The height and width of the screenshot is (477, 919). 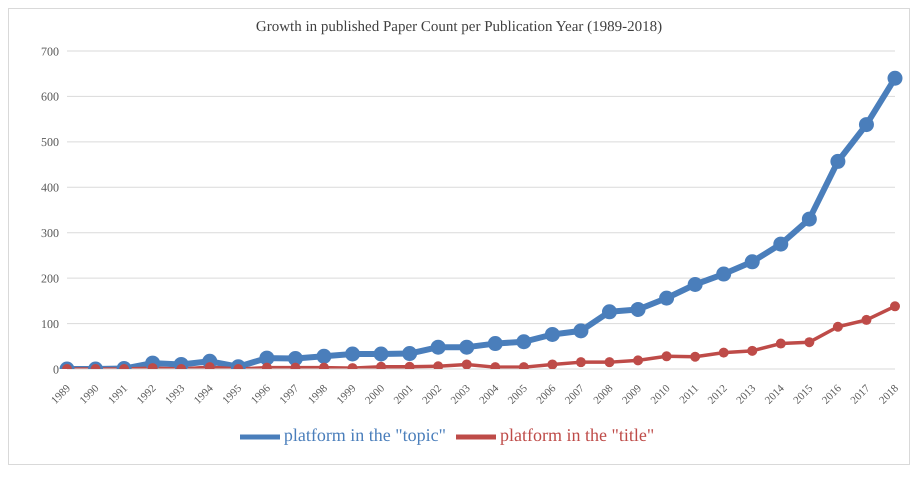 What do you see at coordinates (50, 323) in the screenshot?
I see `y-tick-label: 100` at bounding box center [50, 323].